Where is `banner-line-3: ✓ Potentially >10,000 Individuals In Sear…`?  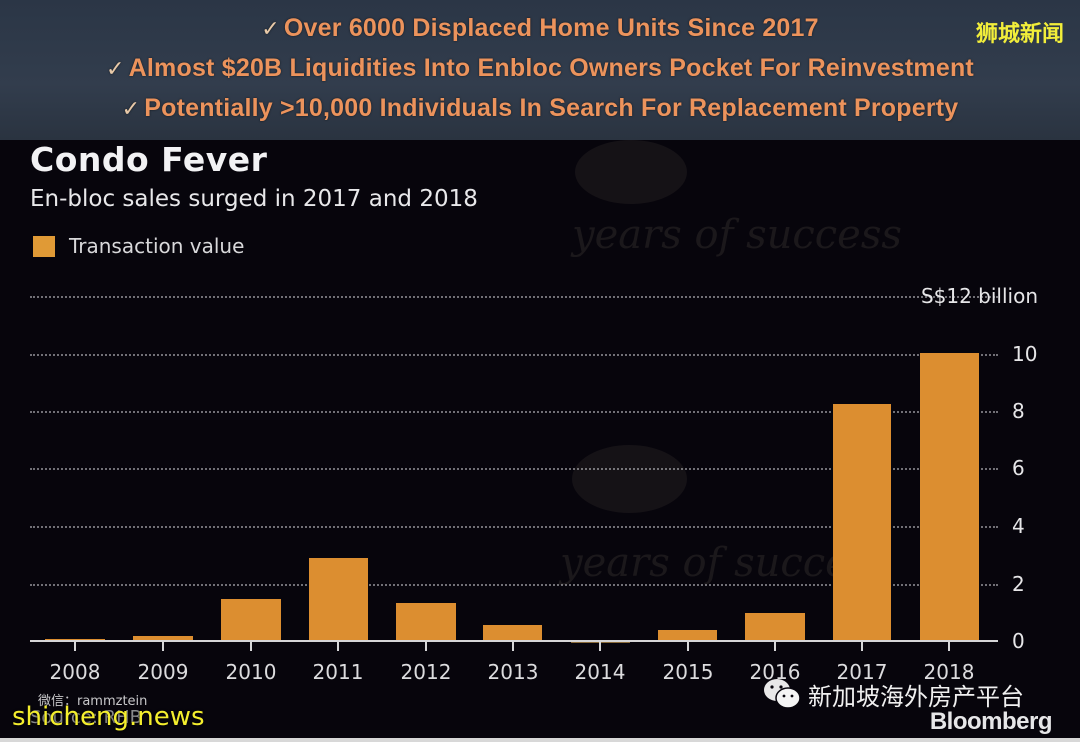 banner-line-3: ✓ Potentially >10,000 Individuals In Sear… is located at coordinates (540, 108).